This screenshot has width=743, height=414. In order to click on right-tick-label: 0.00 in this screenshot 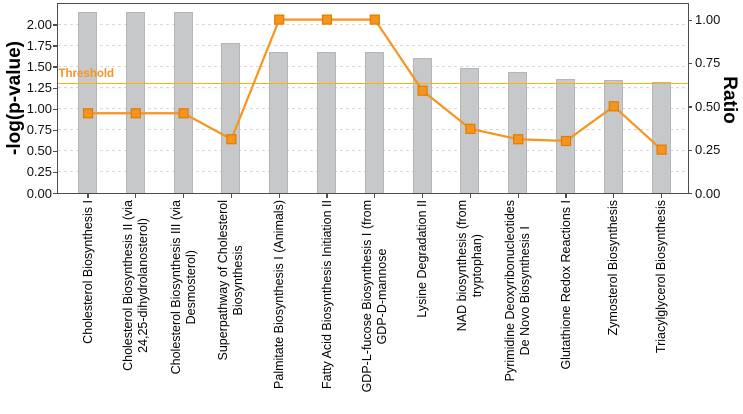, I will do `click(708, 193)`.